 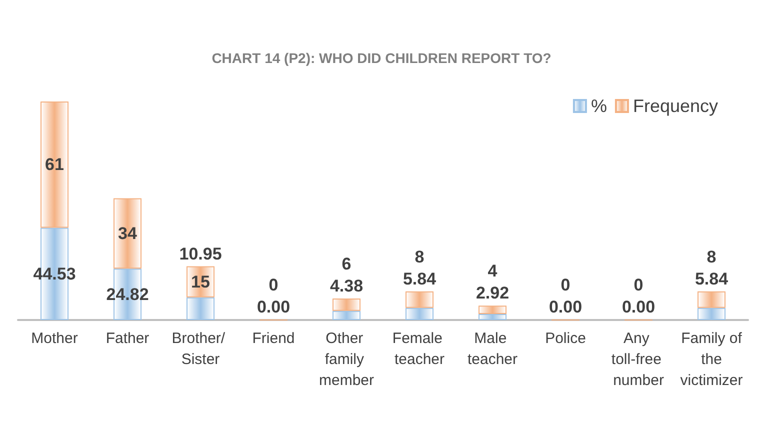 I want to click on data-label: 61, so click(x=54, y=164).